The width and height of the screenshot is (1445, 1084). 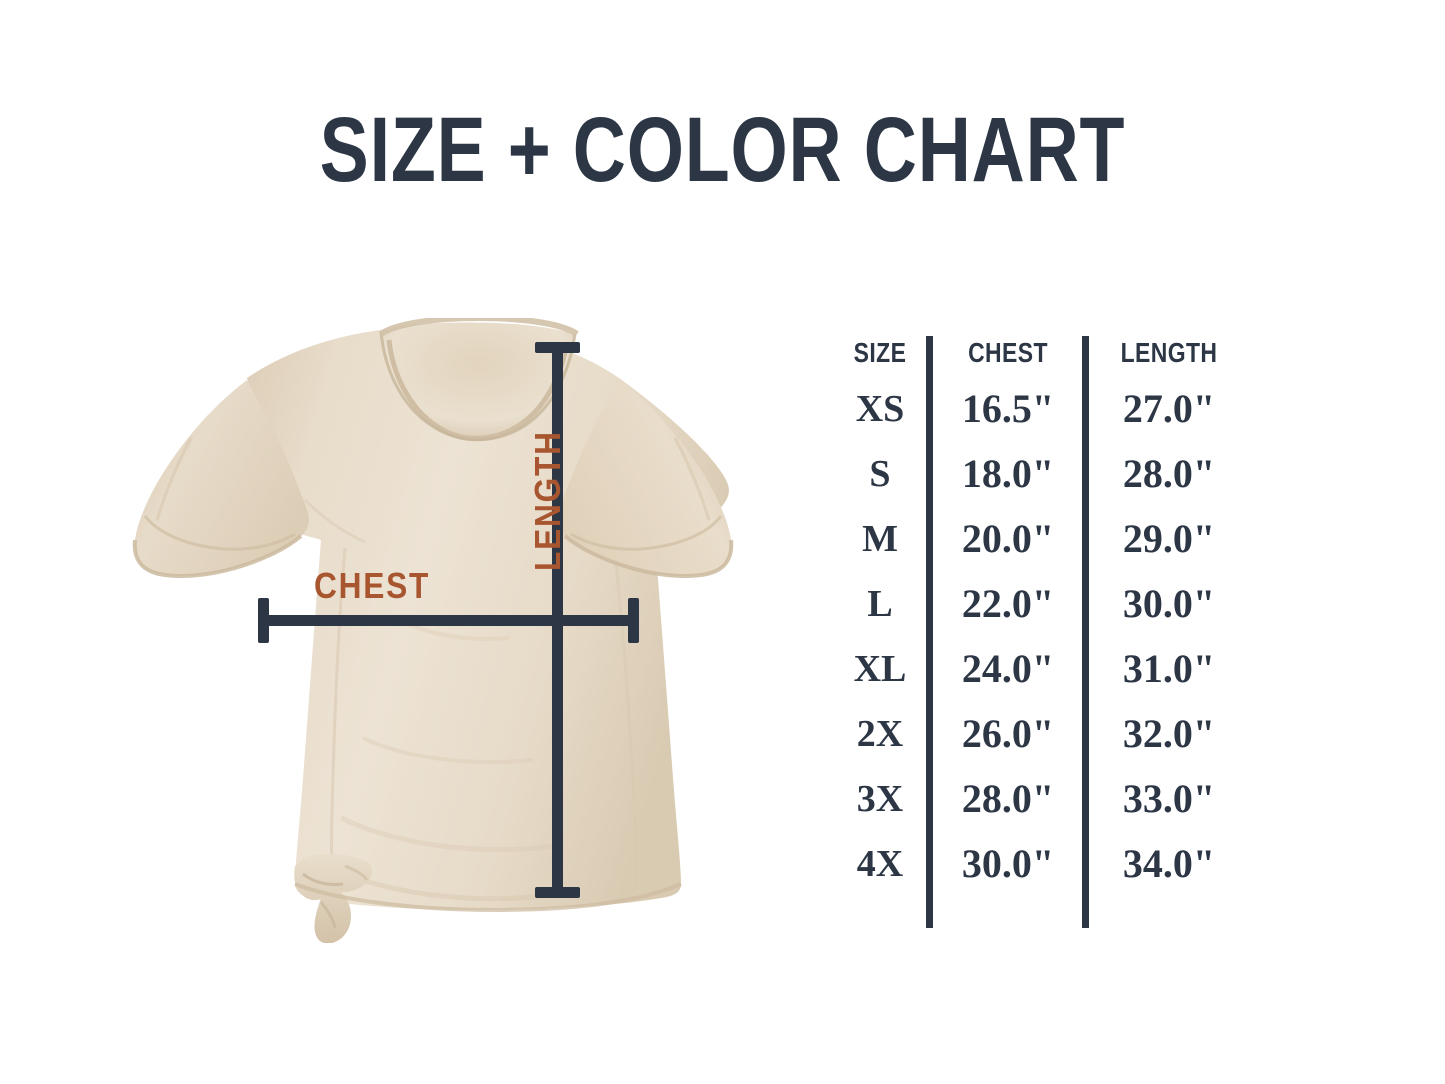 What do you see at coordinates (1169, 473) in the screenshot?
I see `cell-length-s: 28.0"` at bounding box center [1169, 473].